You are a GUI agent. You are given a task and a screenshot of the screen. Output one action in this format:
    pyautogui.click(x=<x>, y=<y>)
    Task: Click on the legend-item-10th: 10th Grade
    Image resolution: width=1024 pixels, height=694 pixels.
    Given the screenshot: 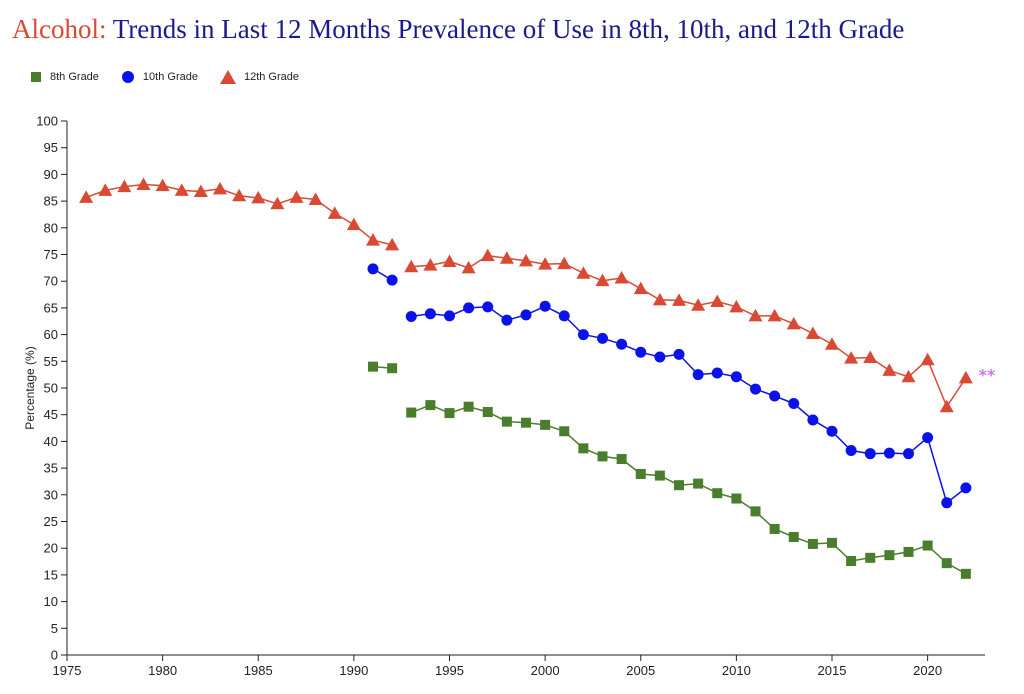 What is the action you would take?
    pyautogui.click(x=159, y=77)
    